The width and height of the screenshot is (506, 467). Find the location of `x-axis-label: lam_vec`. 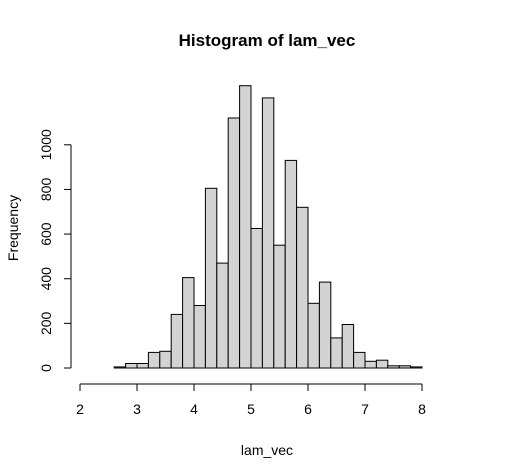

x-axis-label: lam_vec is located at coordinates (267, 450).